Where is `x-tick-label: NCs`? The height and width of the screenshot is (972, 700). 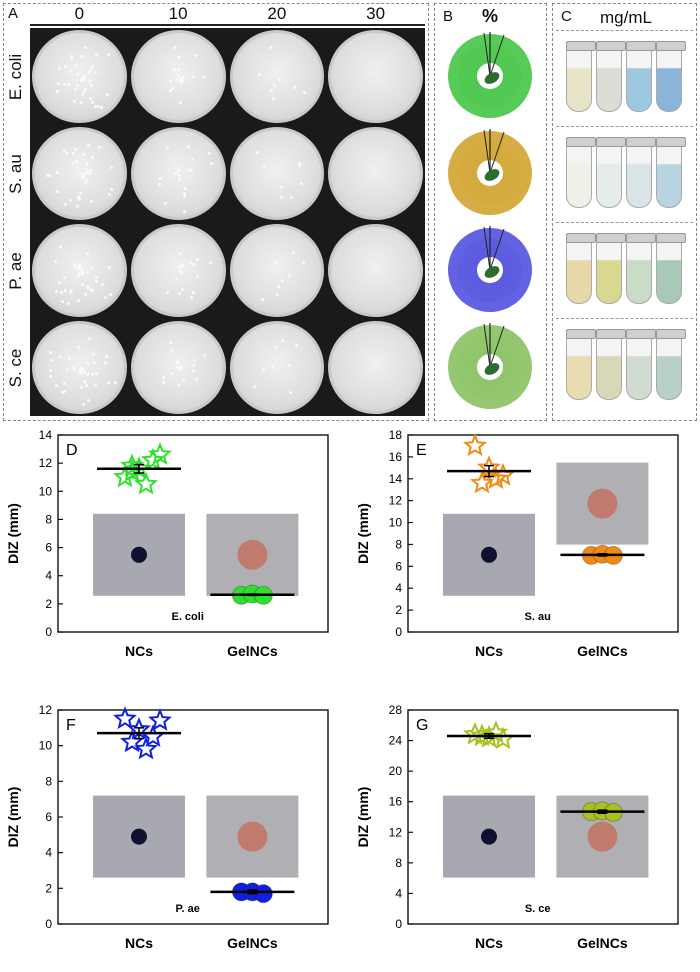
x-tick-label: NCs is located at coordinates (139, 651).